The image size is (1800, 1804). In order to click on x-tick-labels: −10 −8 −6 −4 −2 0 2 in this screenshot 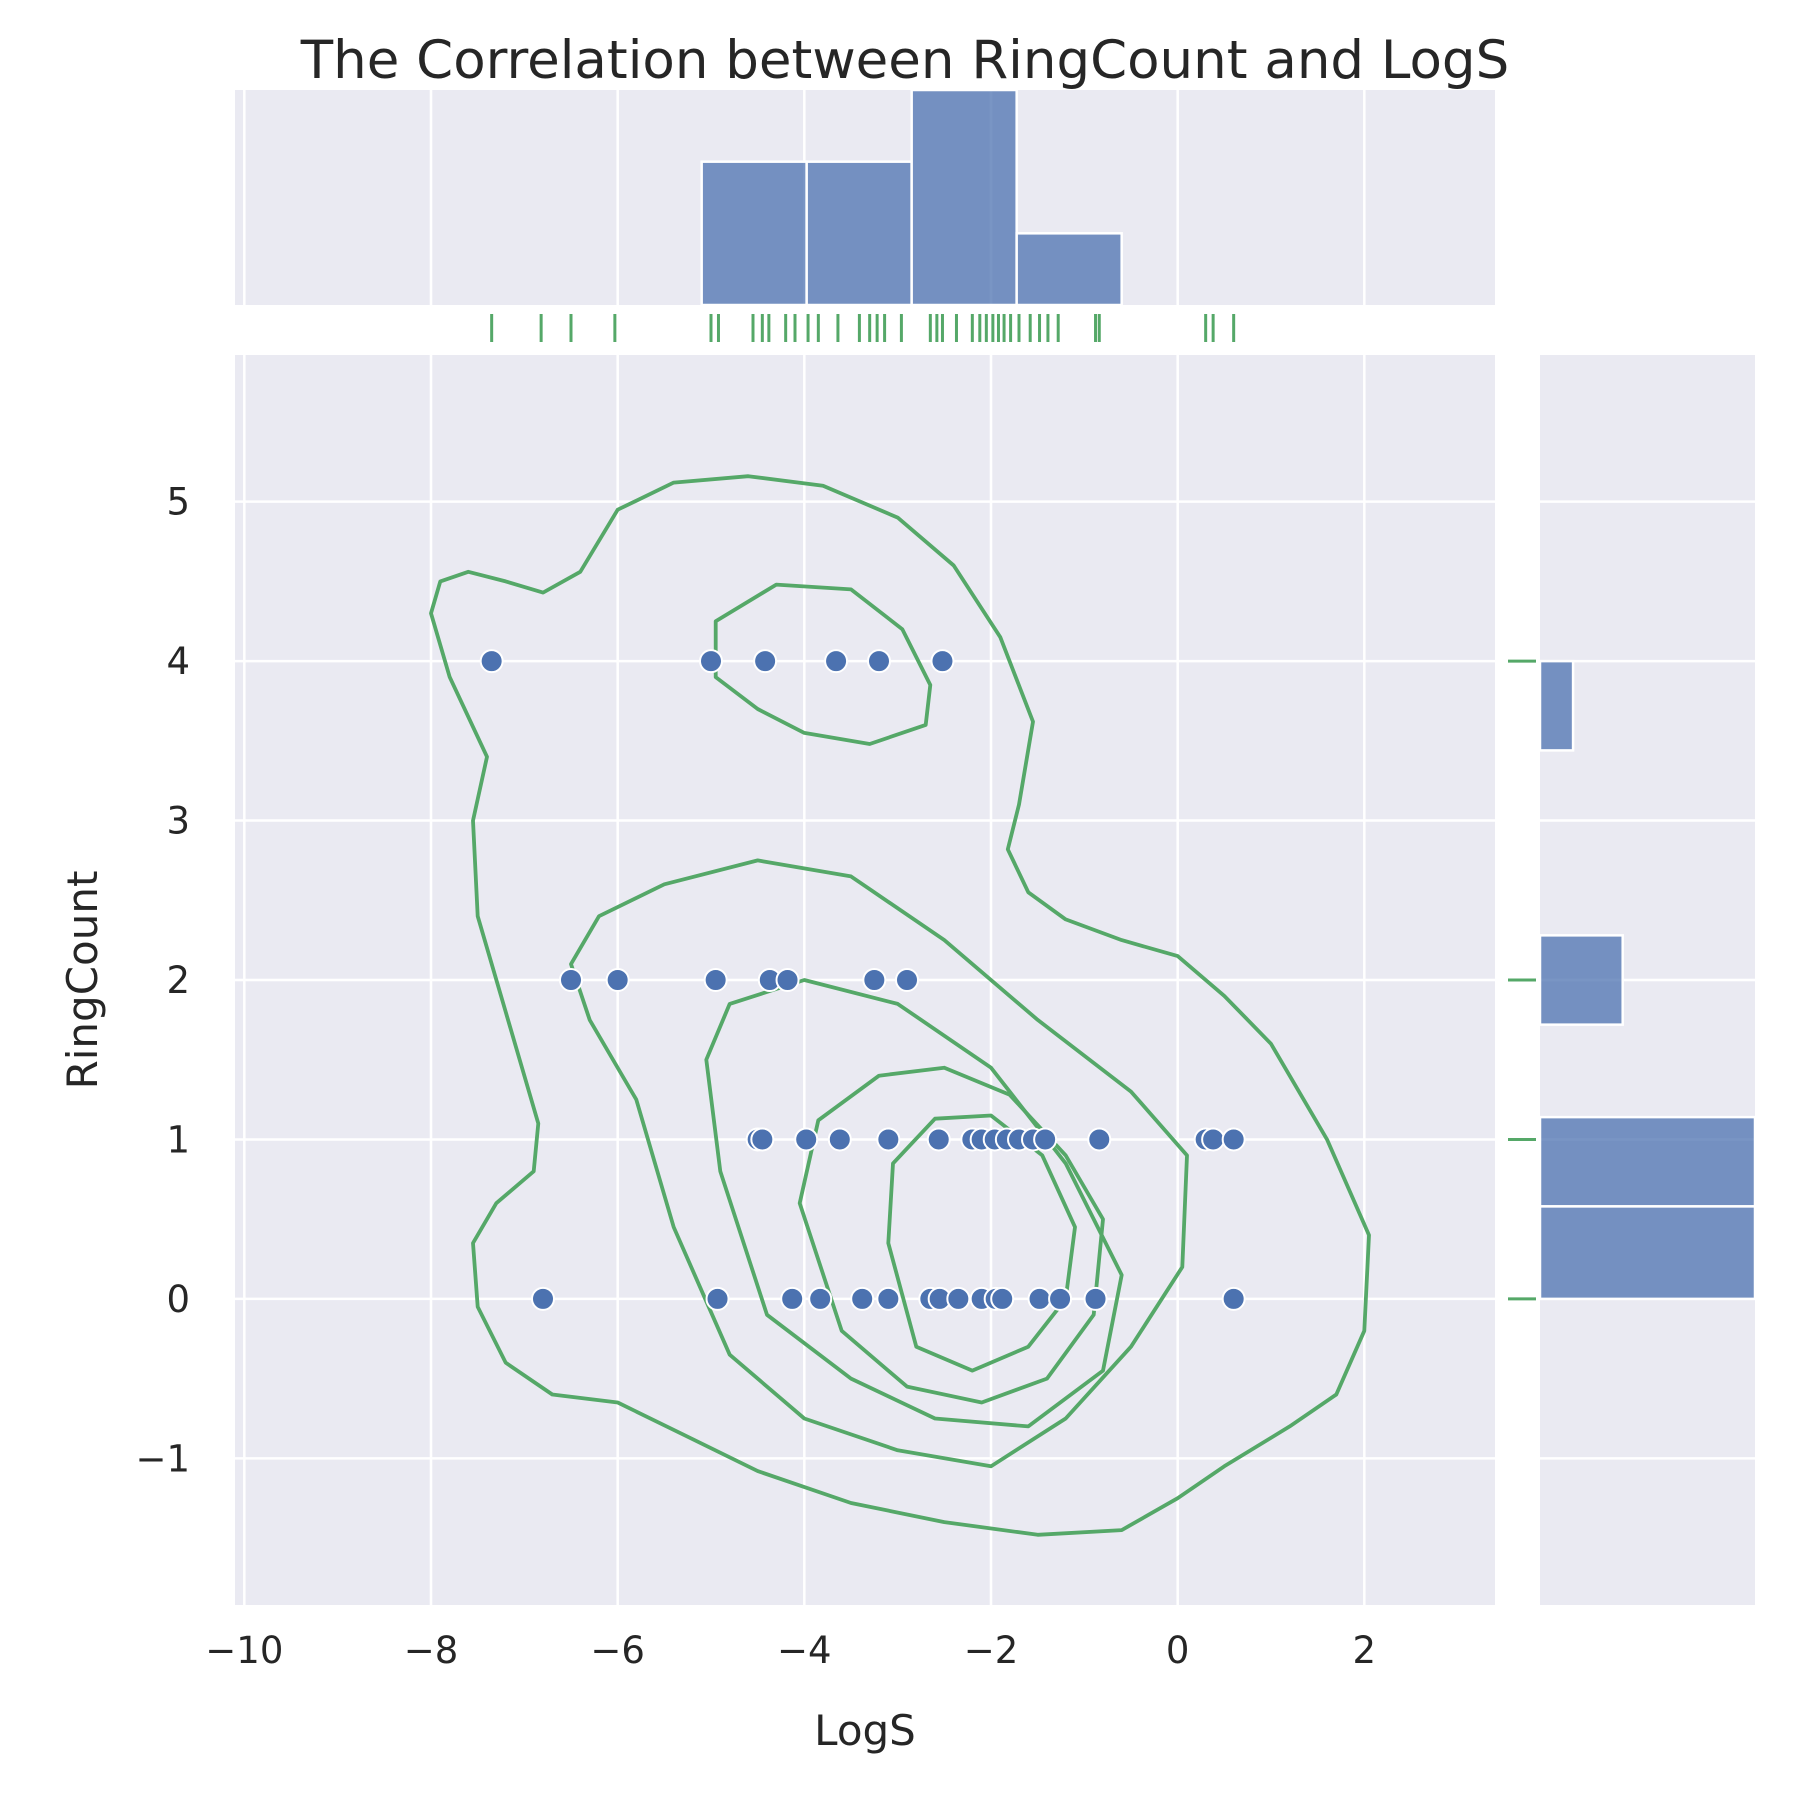, I will do `click(790, 1650)`.